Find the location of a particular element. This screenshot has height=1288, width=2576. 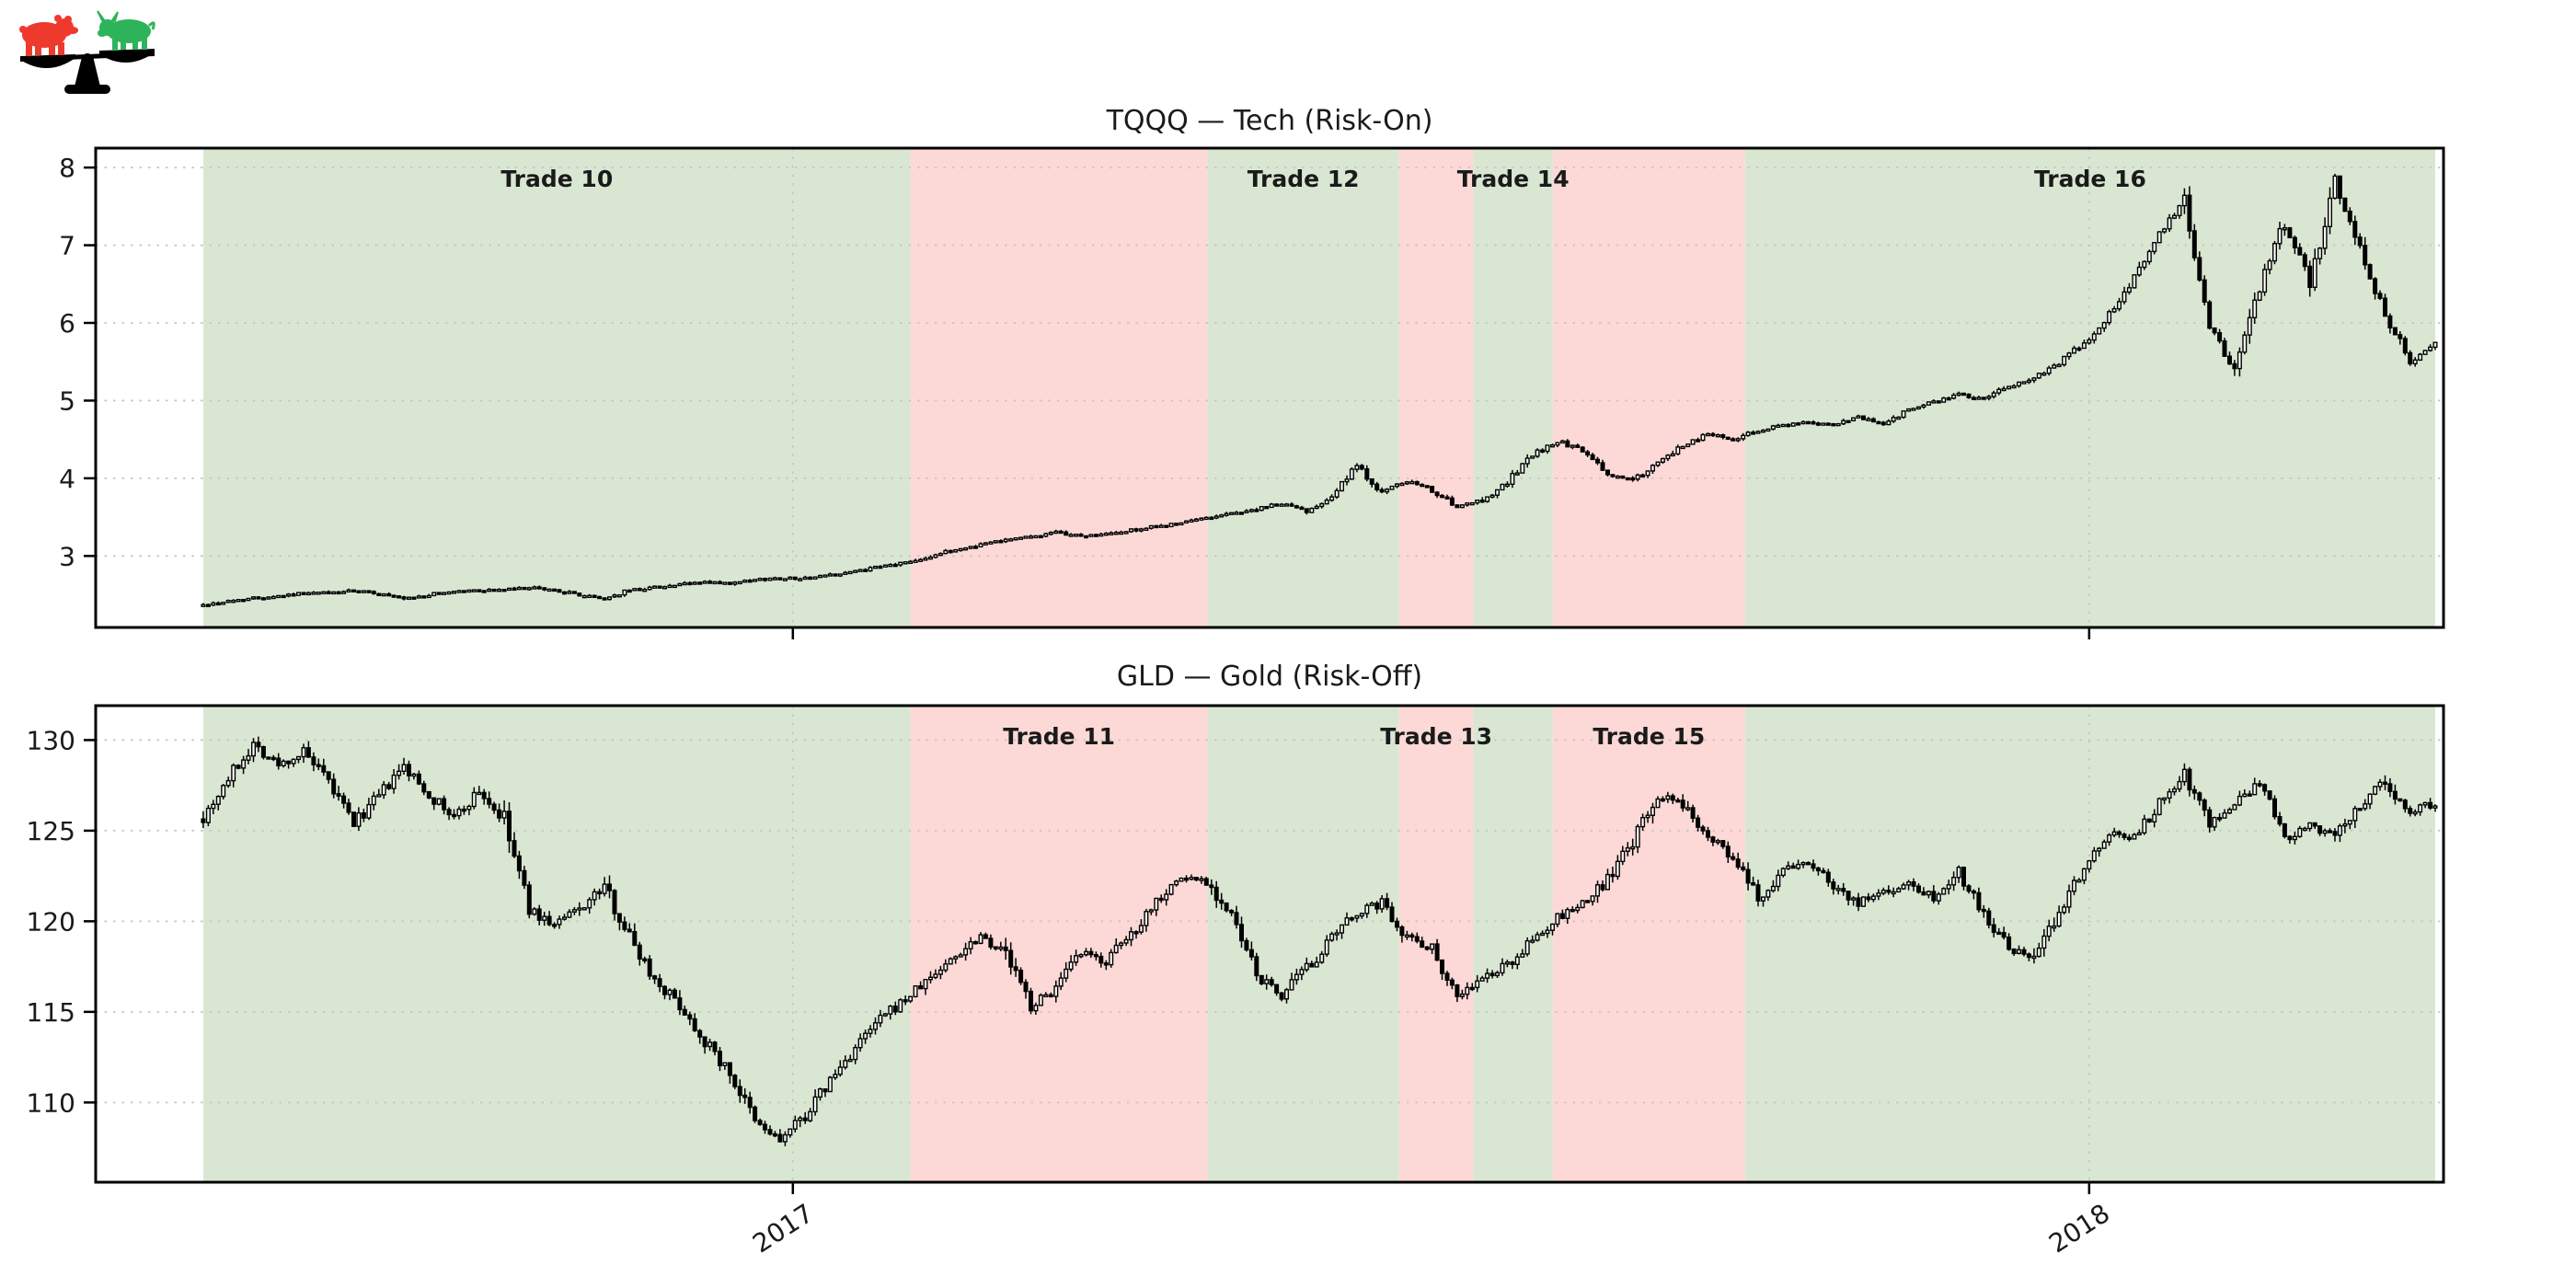

gld-trade-labels: Trade 11 Trade 13 Trade 15 is located at coordinates (1354, 736).